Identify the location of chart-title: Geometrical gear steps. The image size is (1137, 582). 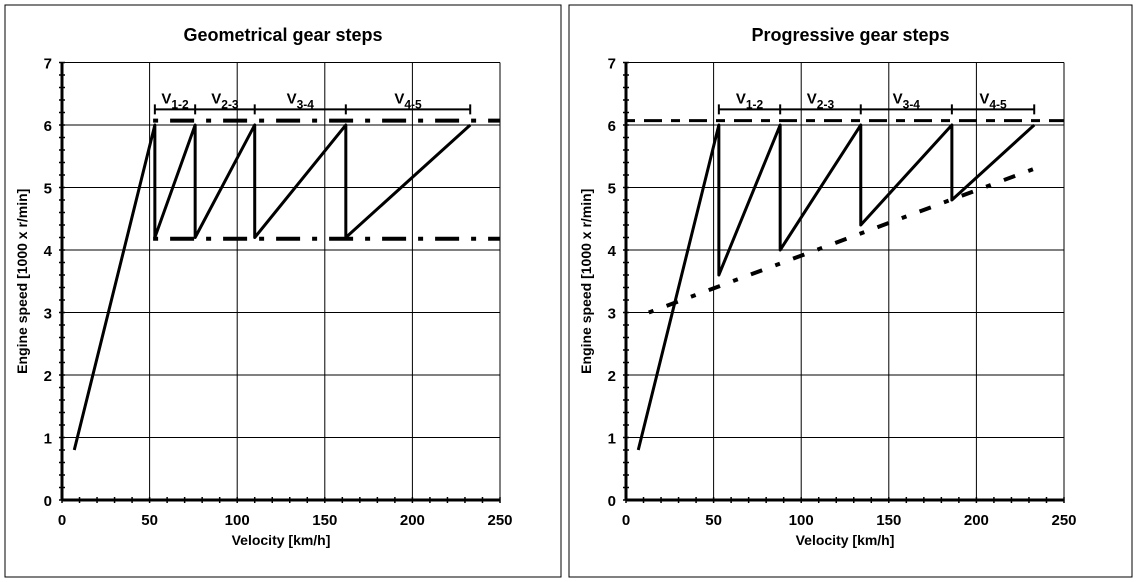
(282, 35).